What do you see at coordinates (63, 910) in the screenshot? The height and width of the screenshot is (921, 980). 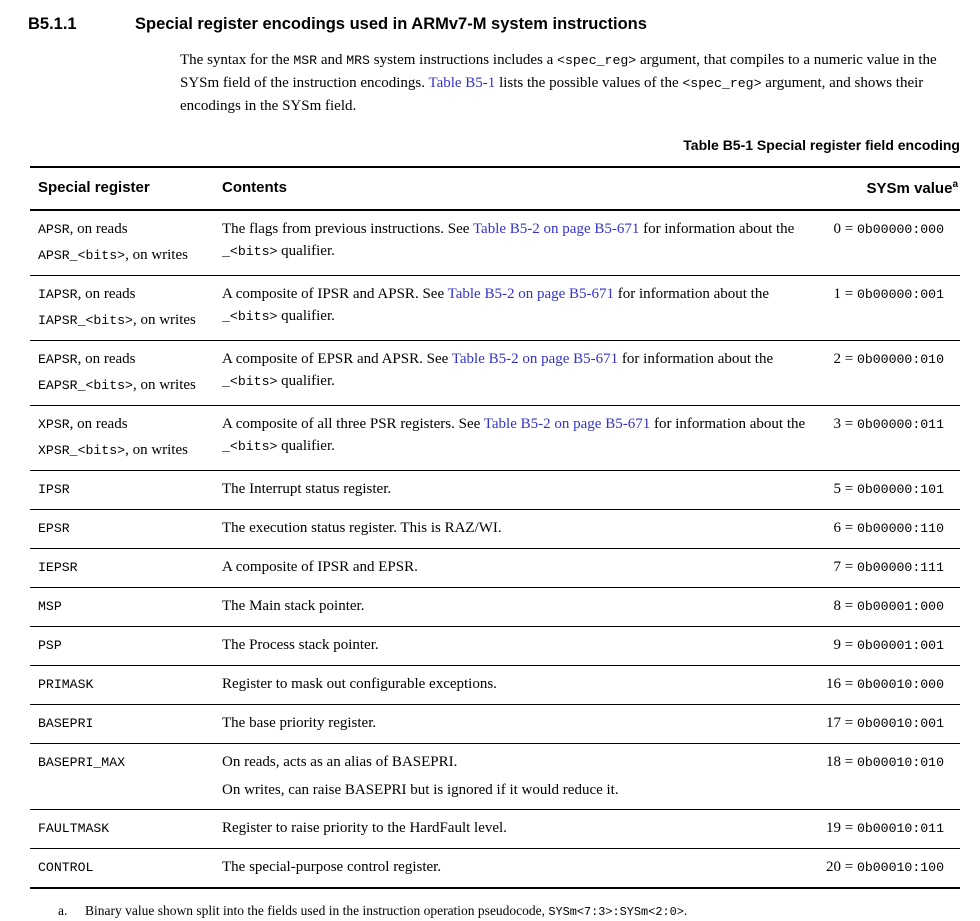 I see `footnote-marker: a.` at bounding box center [63, 910].